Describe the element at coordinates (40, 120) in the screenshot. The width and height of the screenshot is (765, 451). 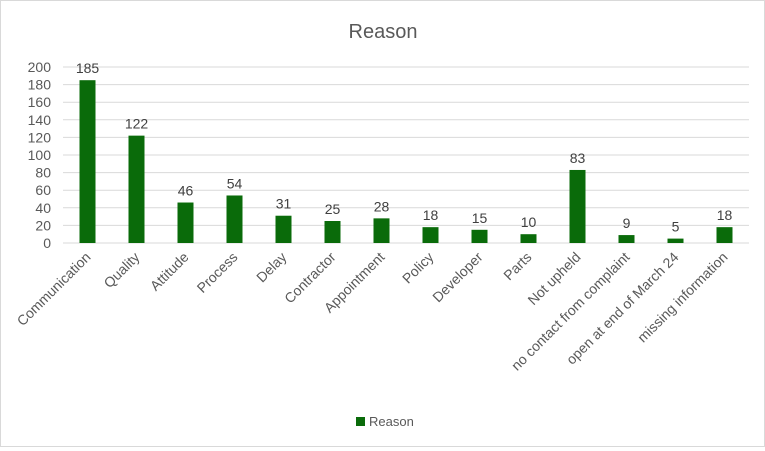
I see `y-tick-label: 140` at that location.